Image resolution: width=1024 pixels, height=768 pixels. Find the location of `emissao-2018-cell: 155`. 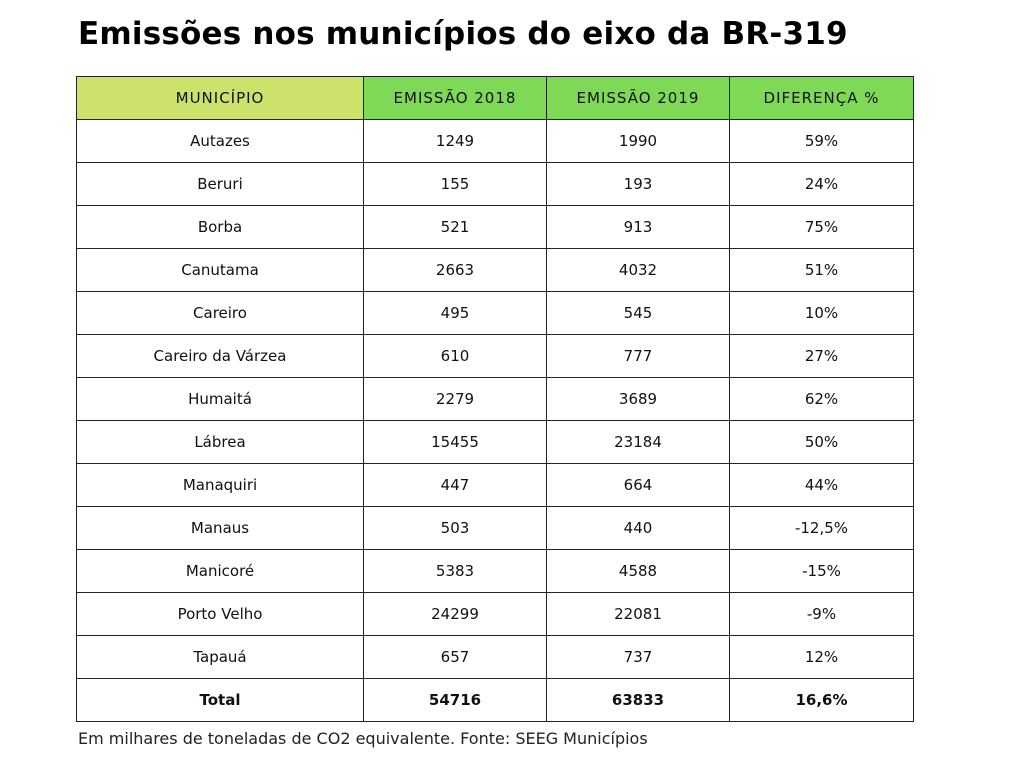

emissao-2018-cell: 155 is located at coordinates (455, 184).